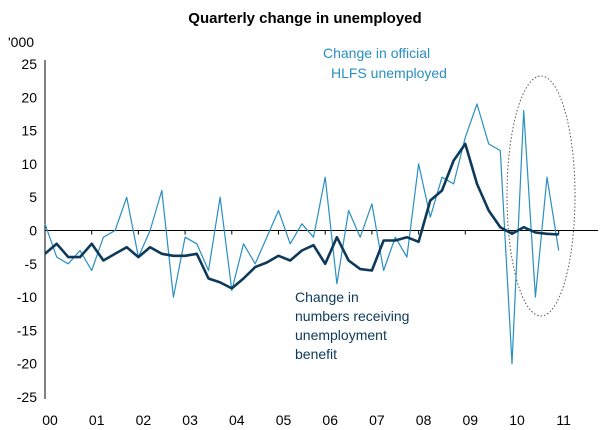 Image resolution: width=600 pixels, height=430 pixels. Describe the element at coordinates (517, 420) in the screenshot. I see `x-tick-label: 10` at that location.